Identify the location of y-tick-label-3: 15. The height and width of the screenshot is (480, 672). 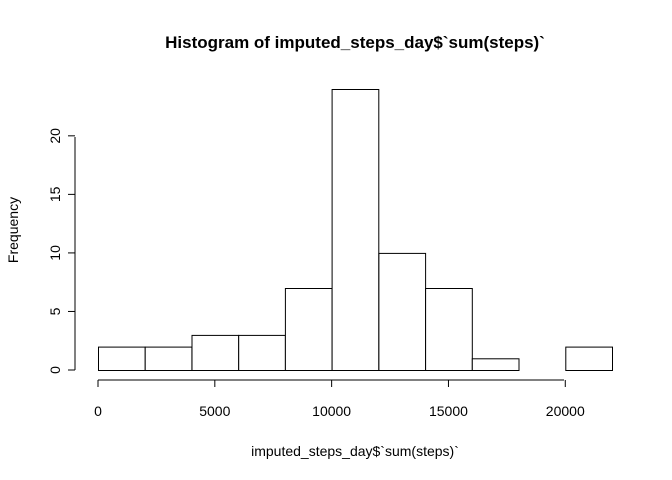
(55, 194).